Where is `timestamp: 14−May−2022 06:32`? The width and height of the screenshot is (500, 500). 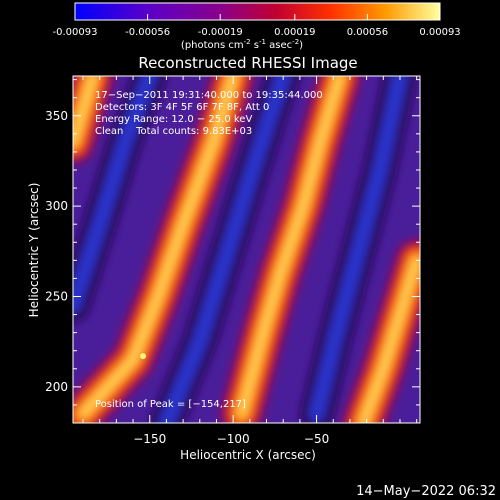
timestamp: 14−May−2022 06:32 is located at coordinates (426, 491).